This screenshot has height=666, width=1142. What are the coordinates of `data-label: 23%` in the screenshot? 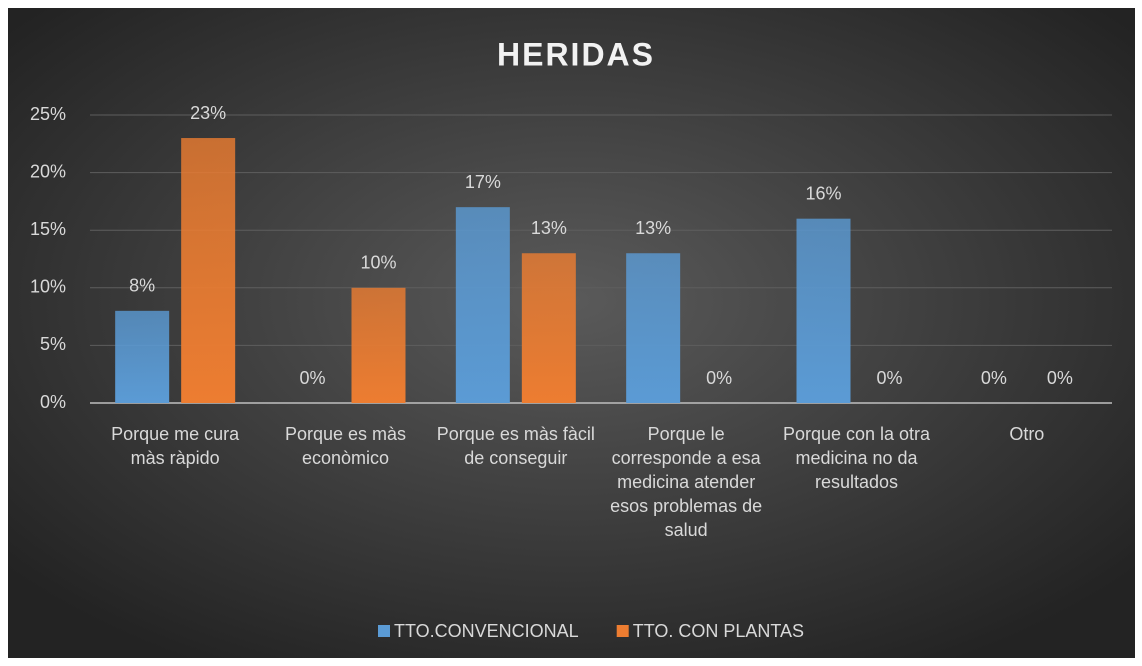 It's located at (208, 113).